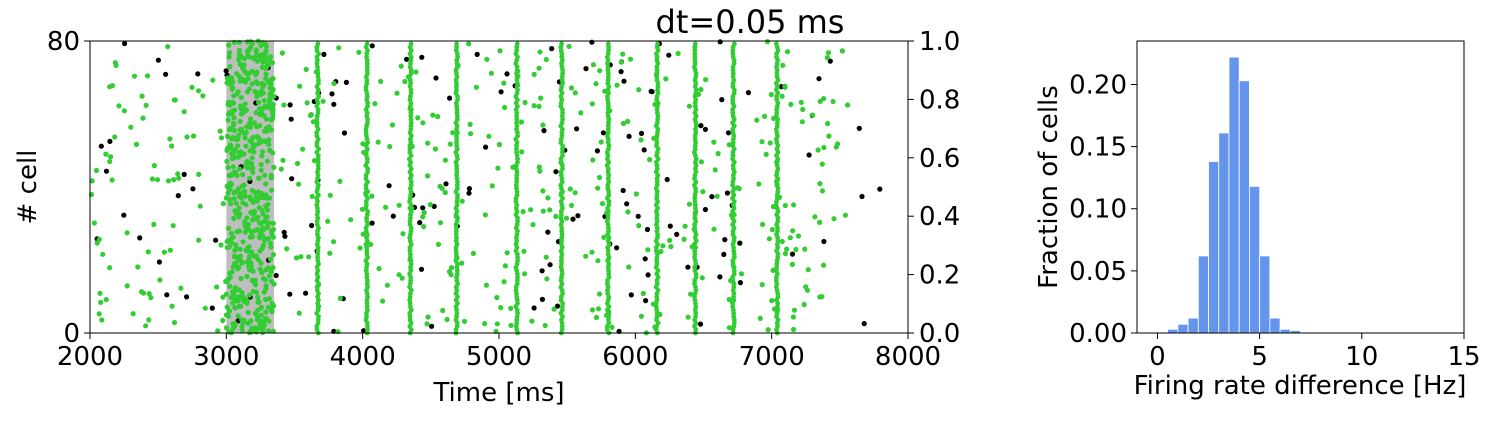  What do you see at coordinates (939, 159) in the screenshot?
I see `raster-right-tick-label: 0.6` at bounding box center [939, 159].